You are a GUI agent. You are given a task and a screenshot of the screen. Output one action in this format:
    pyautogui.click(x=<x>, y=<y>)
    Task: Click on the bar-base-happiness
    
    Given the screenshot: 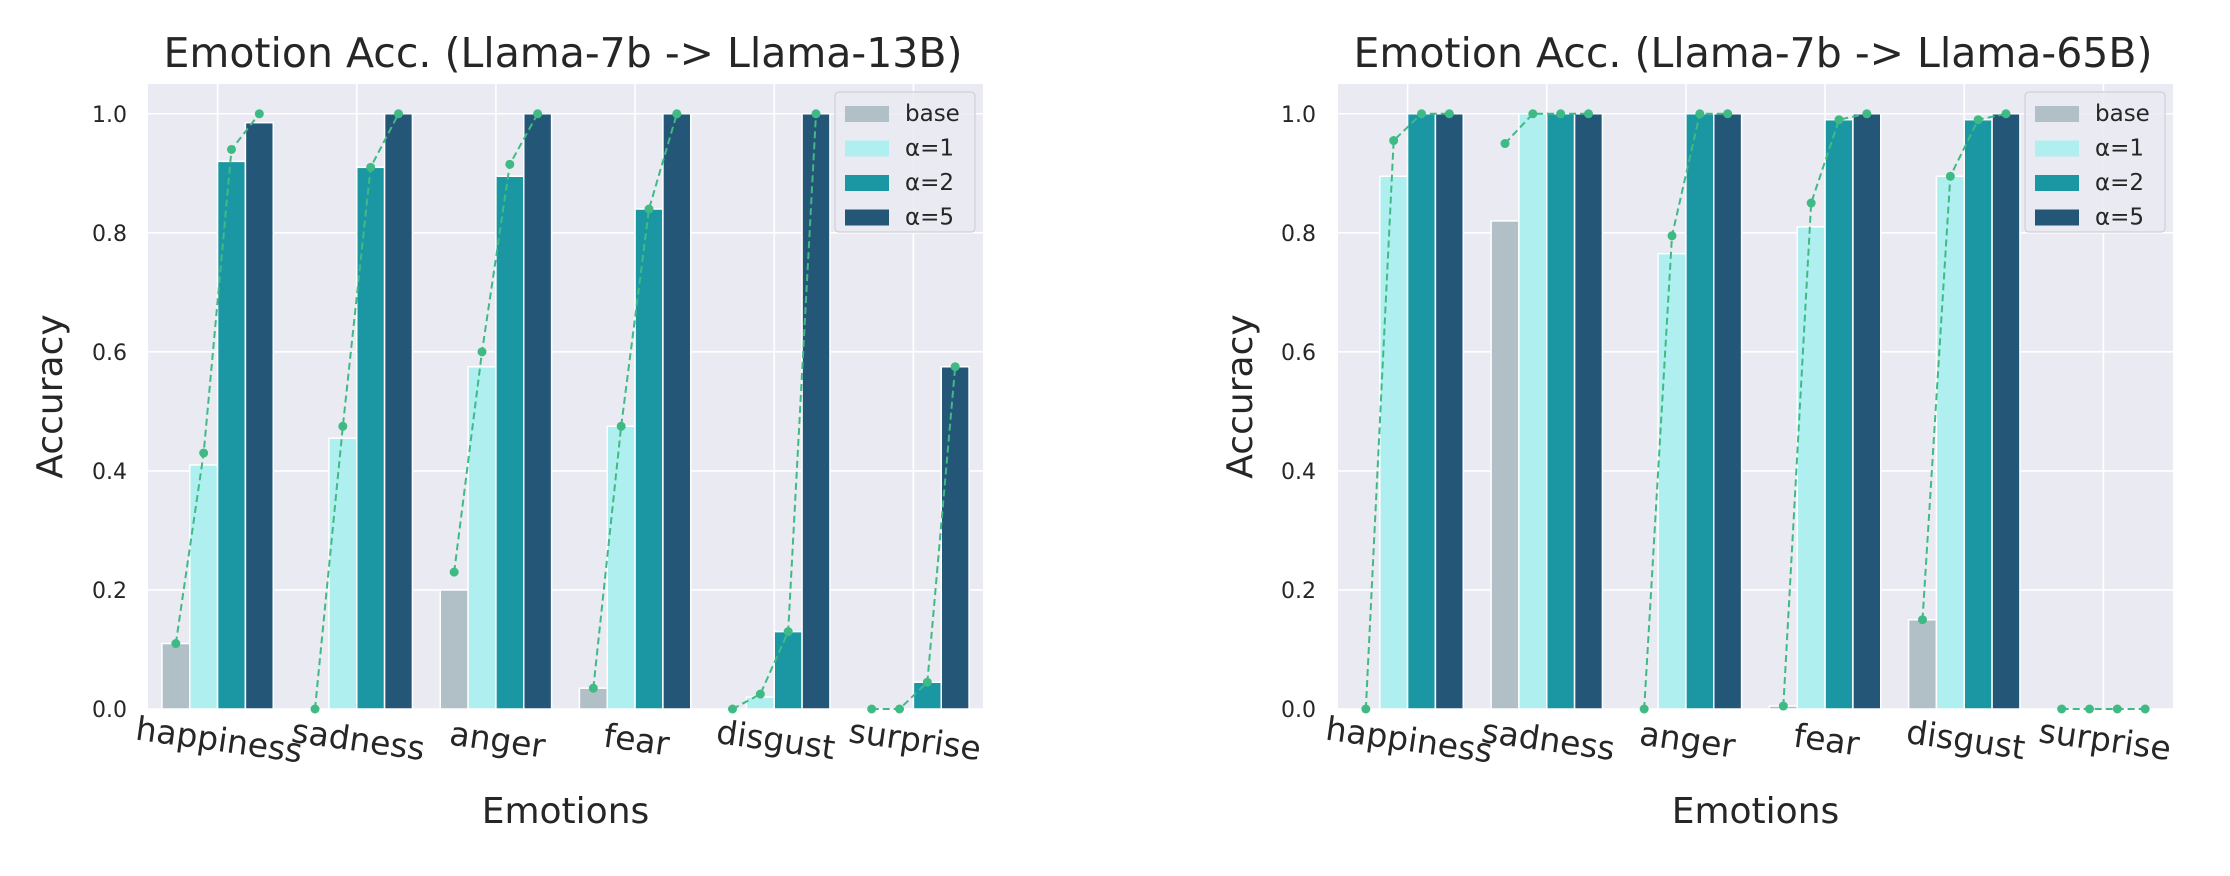 What is the action you would take?
    pyautogui.click(x=176, y=676)
    